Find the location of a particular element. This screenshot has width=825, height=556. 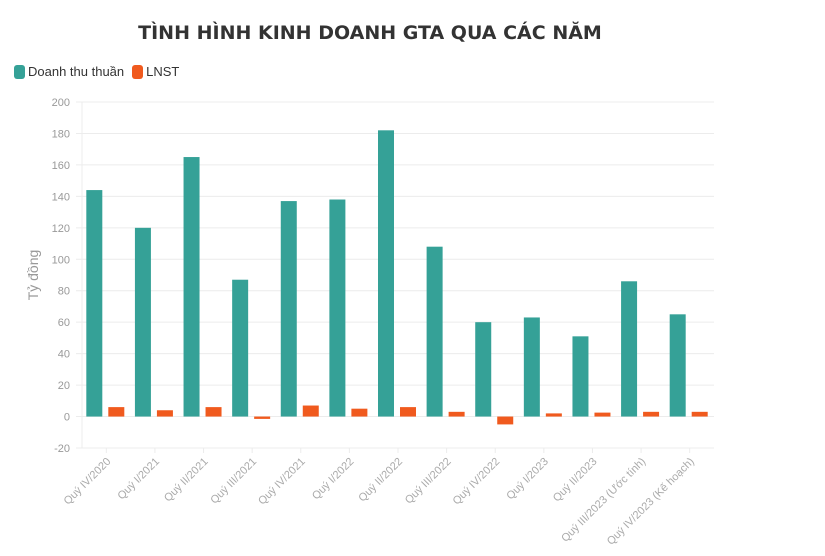

y-tick-label: 0 is located at coordinates (67, 418).